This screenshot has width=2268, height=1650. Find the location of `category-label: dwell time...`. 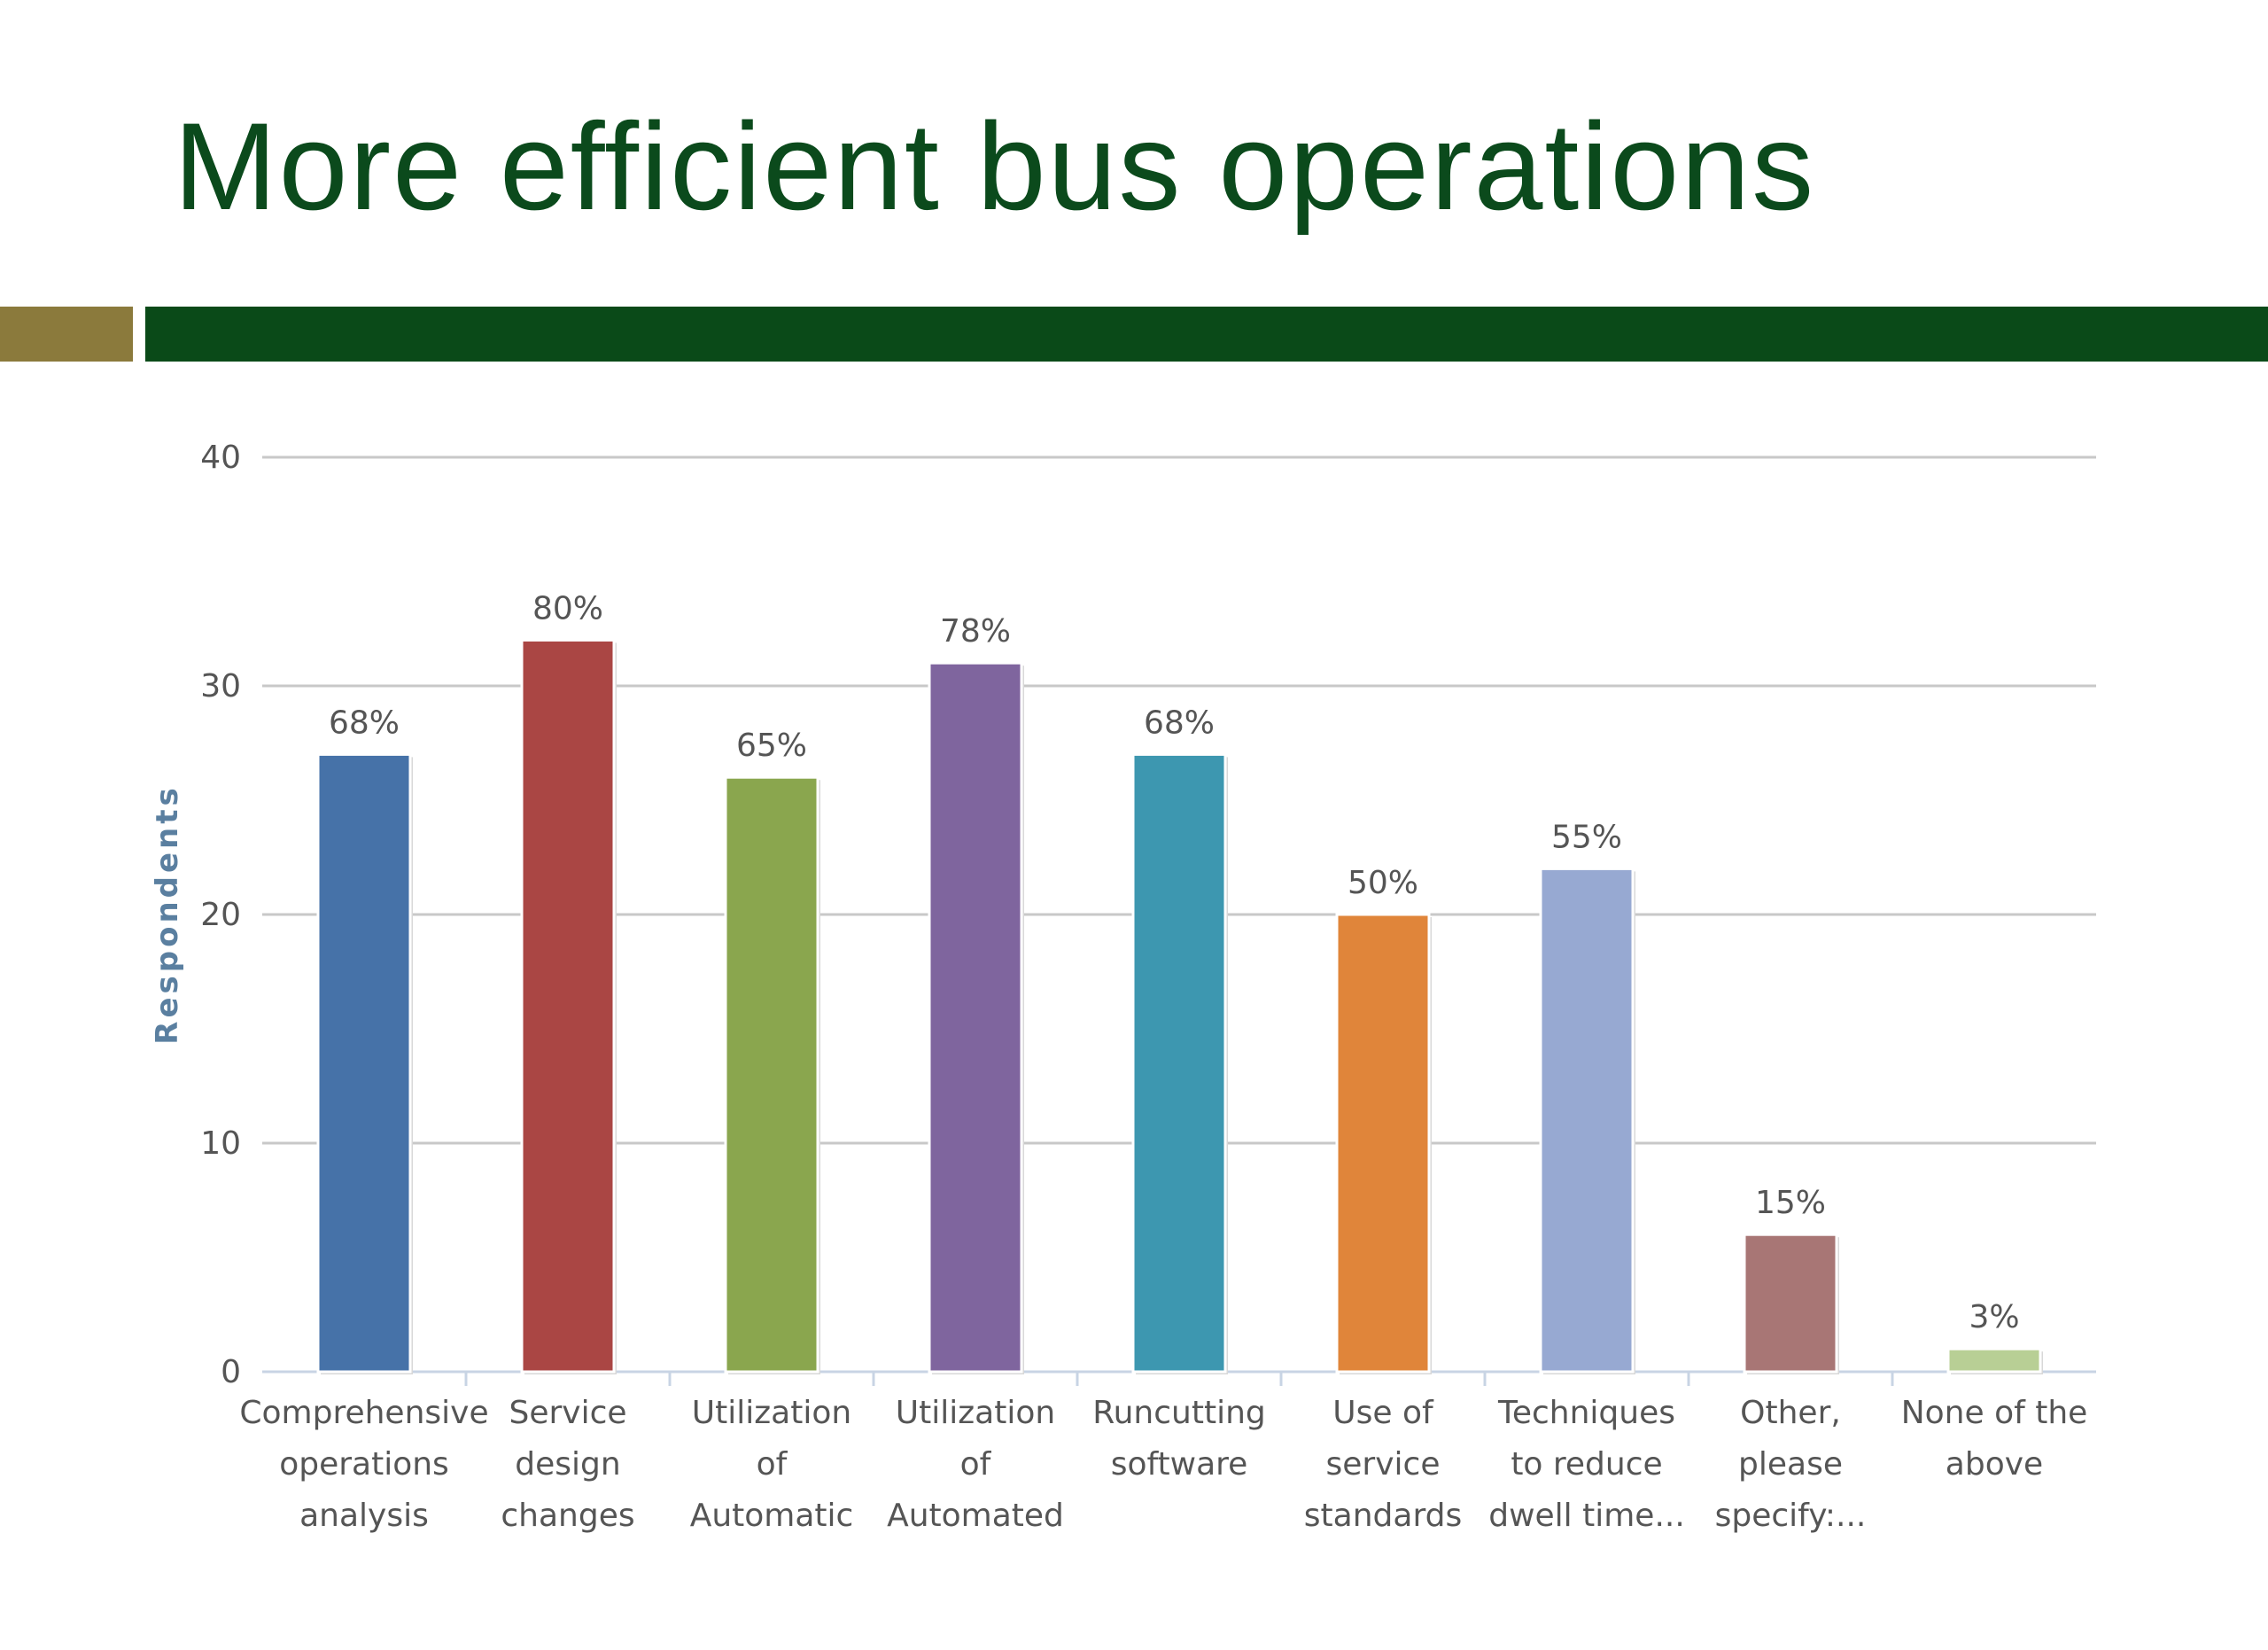

category-label: dwell time... is located at coordinates (1586, 1516).